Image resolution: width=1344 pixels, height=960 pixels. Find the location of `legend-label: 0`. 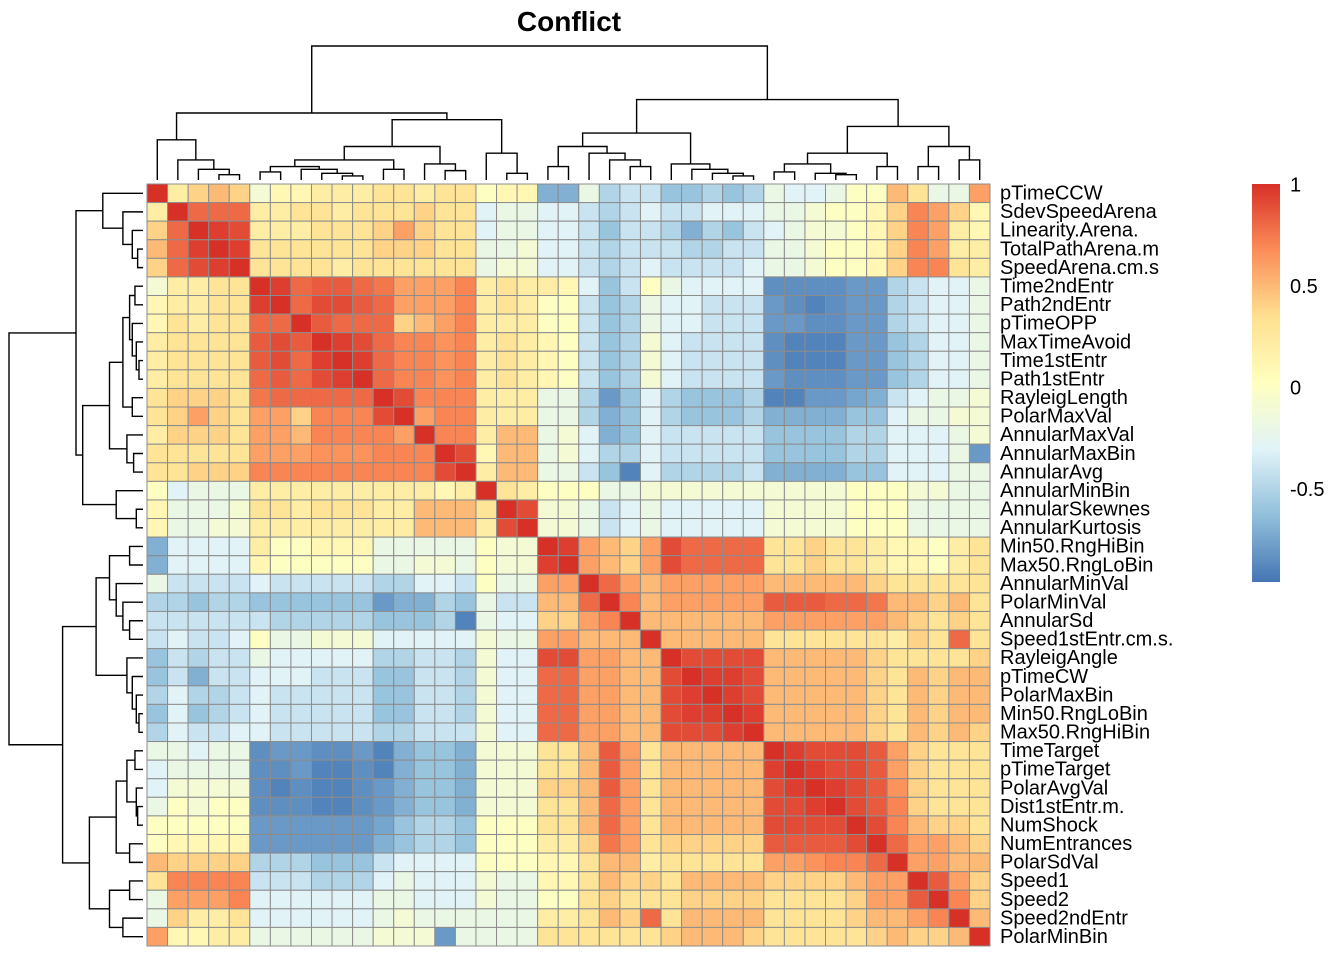

legend-label: 0 is located at coordinates (1295, 388).